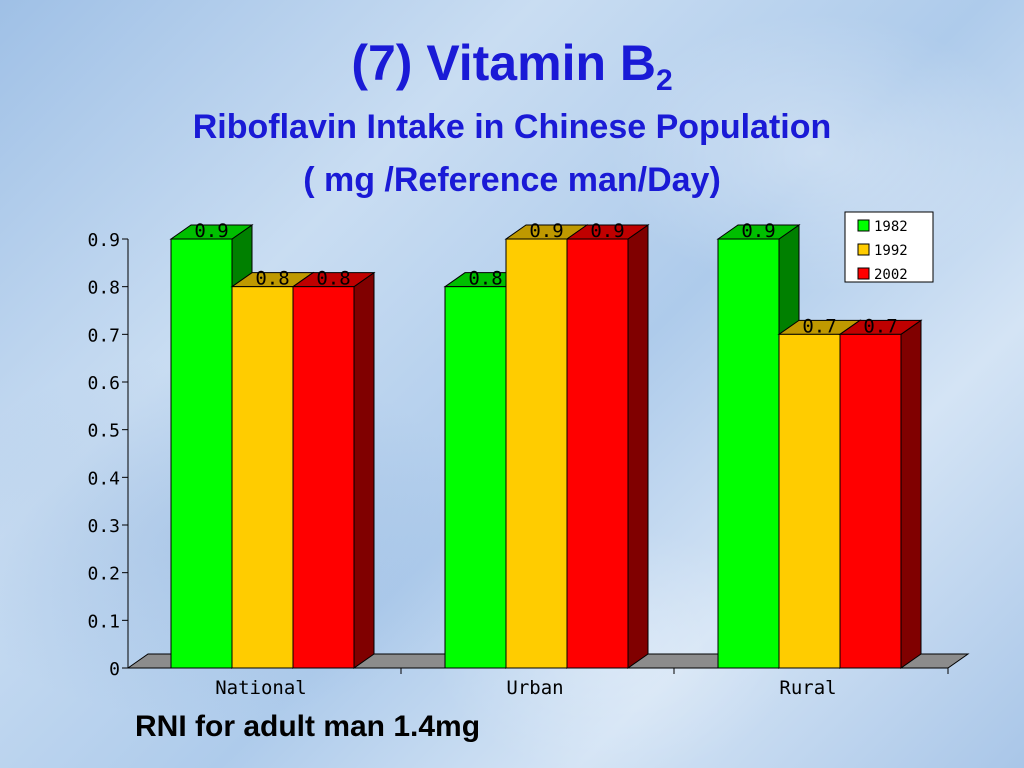 Image resolution: width=1024 pixels, height=768 pixels. What do you see at coordinates (891, 251) in the screenshot?
I see `legend-label-1992: 1992` at bounding box center [891, 251].